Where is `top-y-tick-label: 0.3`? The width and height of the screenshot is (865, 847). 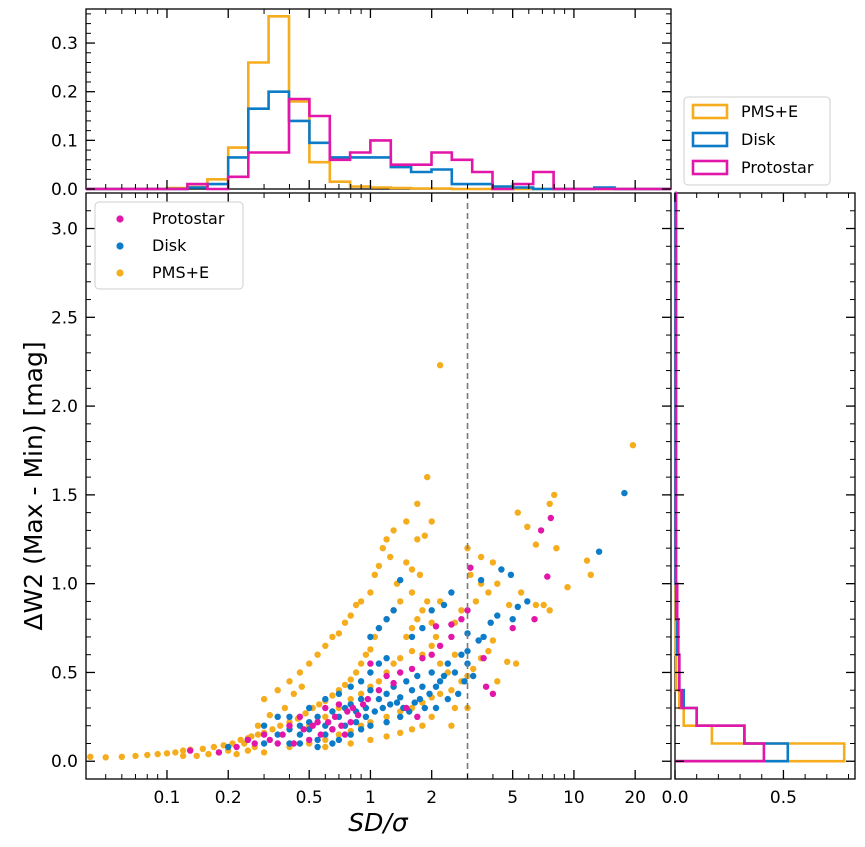
top-y-tick-label: 0.3 is located at coordinates (64, 44).